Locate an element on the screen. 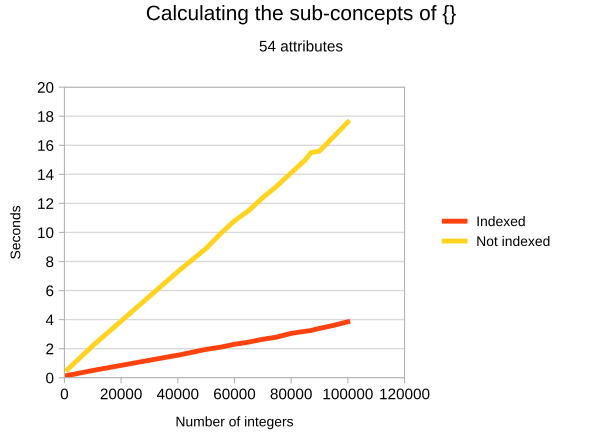 This screenshot has width=602, height=447. y-tick-label: 8 is located at coordinates (50, 262).